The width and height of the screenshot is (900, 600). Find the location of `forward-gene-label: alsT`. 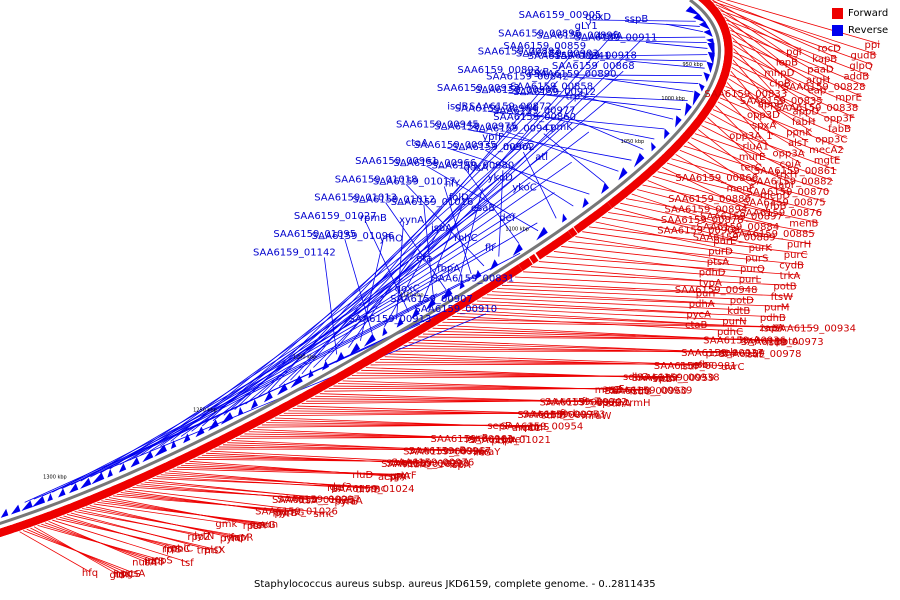

forward-gene-label: alsT is located at coordinates (798, 143).